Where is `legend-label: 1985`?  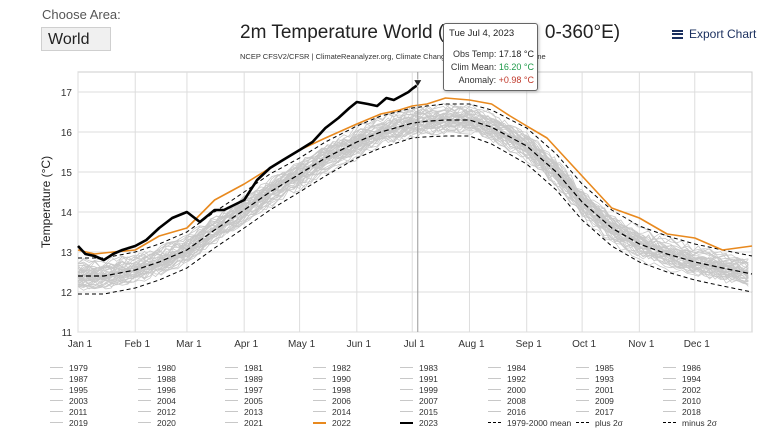
legend-label: 1985 is located at coordinates (604, 367).